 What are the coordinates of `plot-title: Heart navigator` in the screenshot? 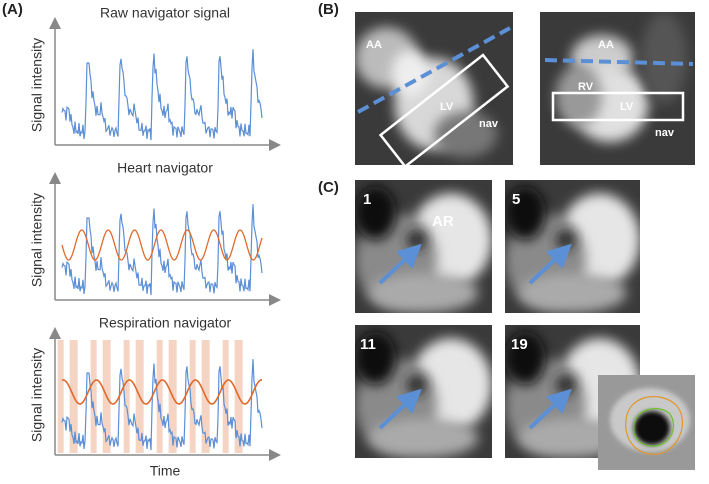 It's located at (165, 168).